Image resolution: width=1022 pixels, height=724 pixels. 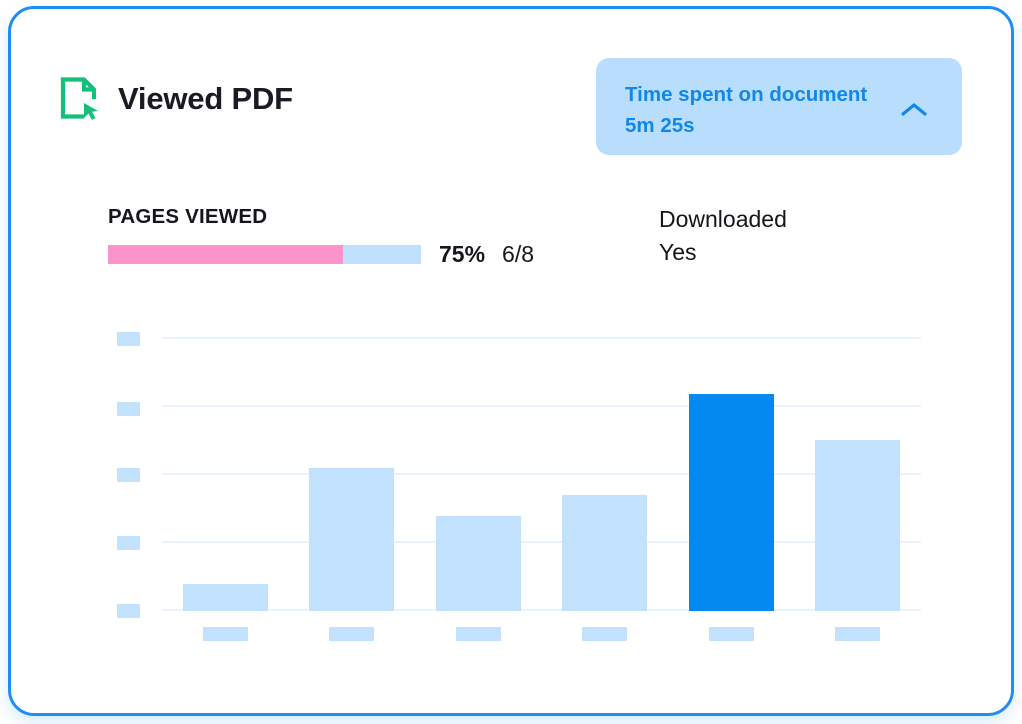 I want to click on time-spent-label: Time spent on document, so click(x=746, y=94).